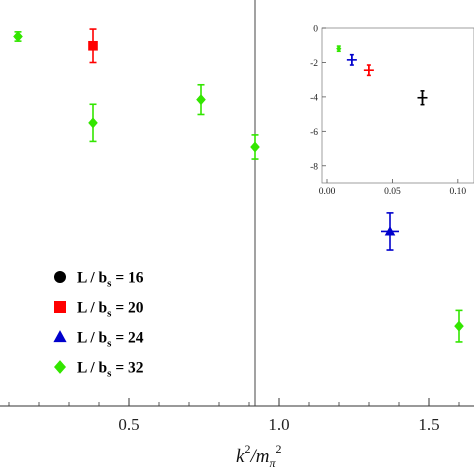 The width and height of the screenshot is (474, 474). I want to click on x-tick-label: 1.0, so click(278, 424).